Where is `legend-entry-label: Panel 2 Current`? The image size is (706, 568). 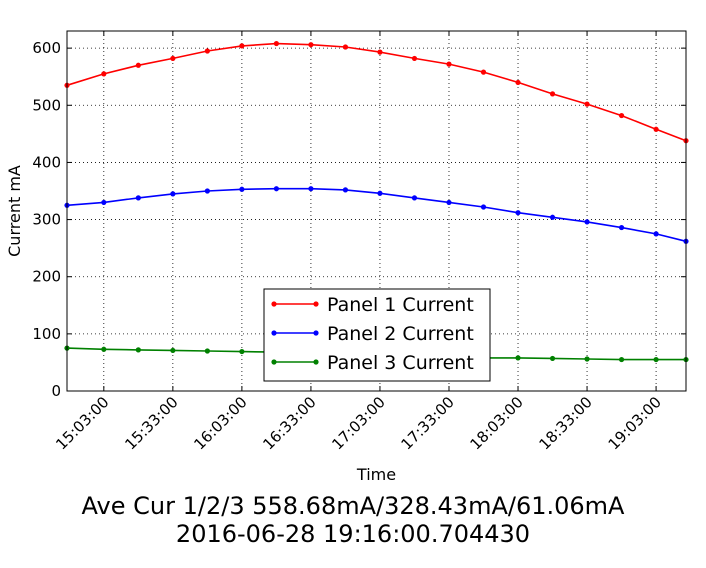
legend-entry-label: Panel 2 Current is located at coordinates (400, 334).